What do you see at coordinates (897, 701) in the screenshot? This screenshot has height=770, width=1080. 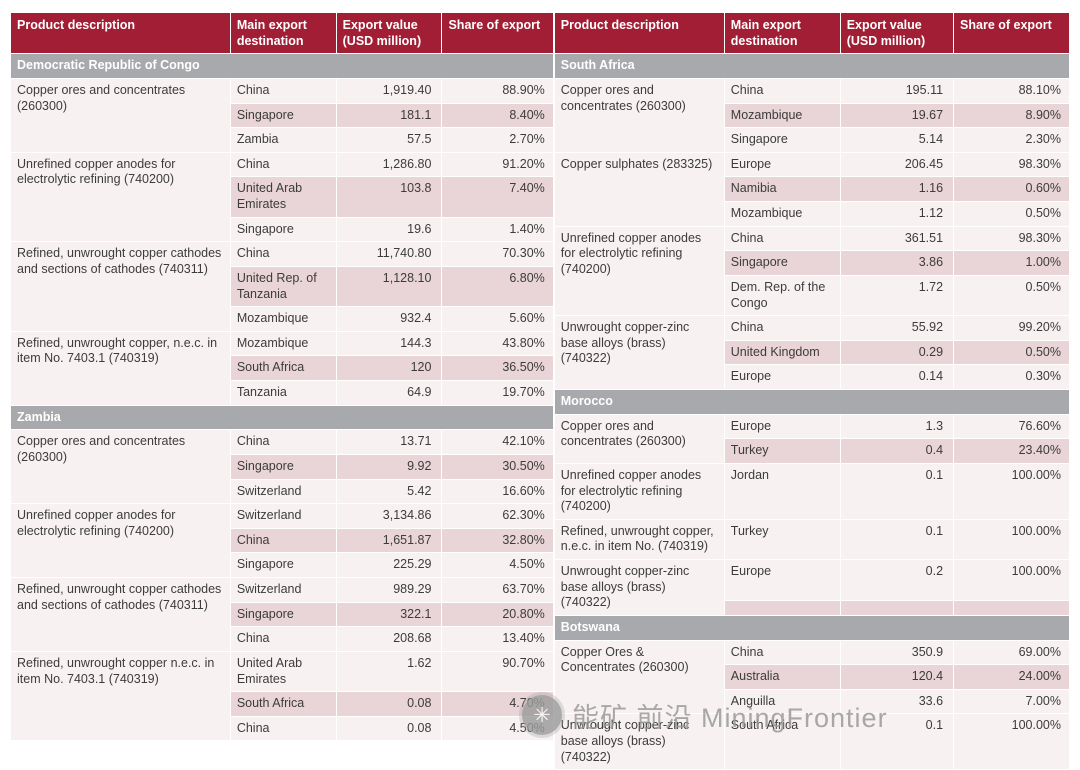 I see `value-cell: 33.6` at bounding box center [897, 701].